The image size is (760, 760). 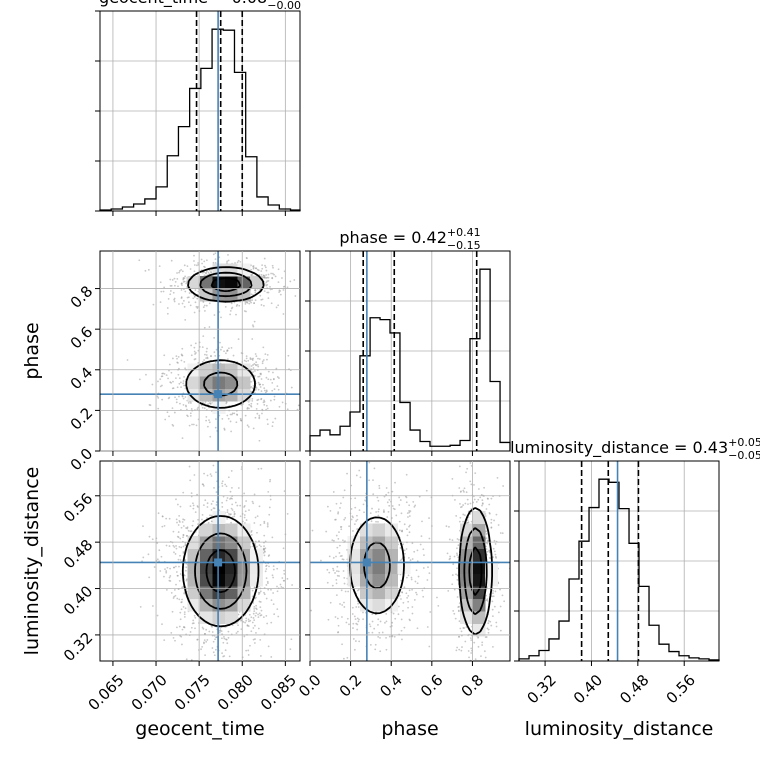 What do you see at coordinates (200, 561) in the screenshot?
I see `panel-geocent_time-luminosity_distance` at bounding box center [200, 561].